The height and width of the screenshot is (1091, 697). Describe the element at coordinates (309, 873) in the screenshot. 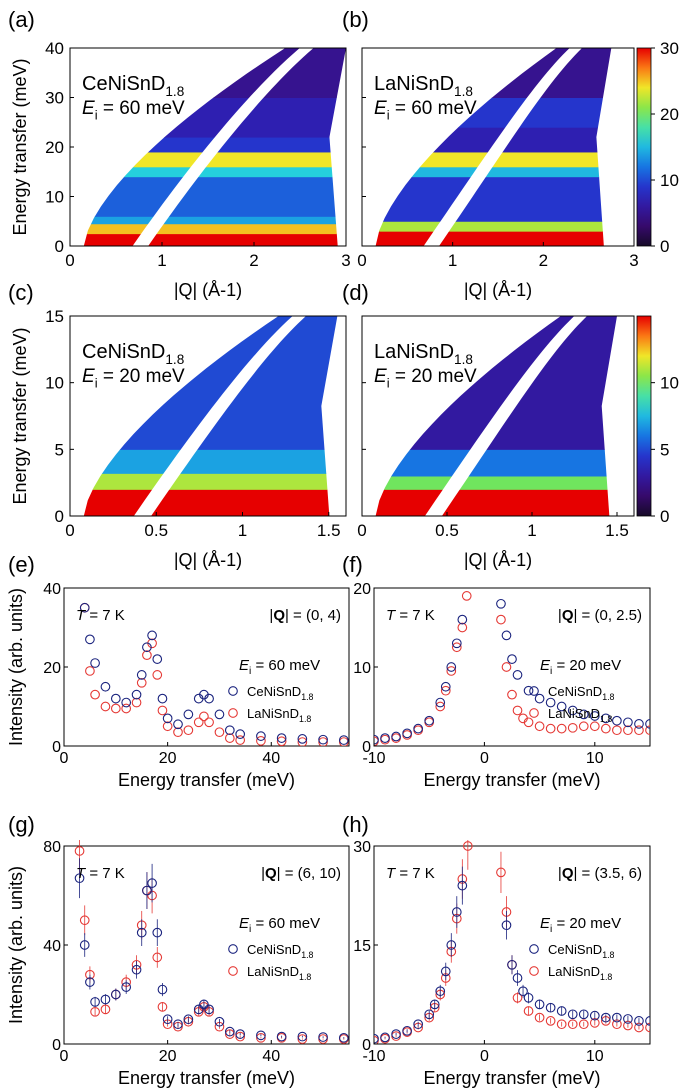

I see `q-range-value: | = (6, 10)` at that location.